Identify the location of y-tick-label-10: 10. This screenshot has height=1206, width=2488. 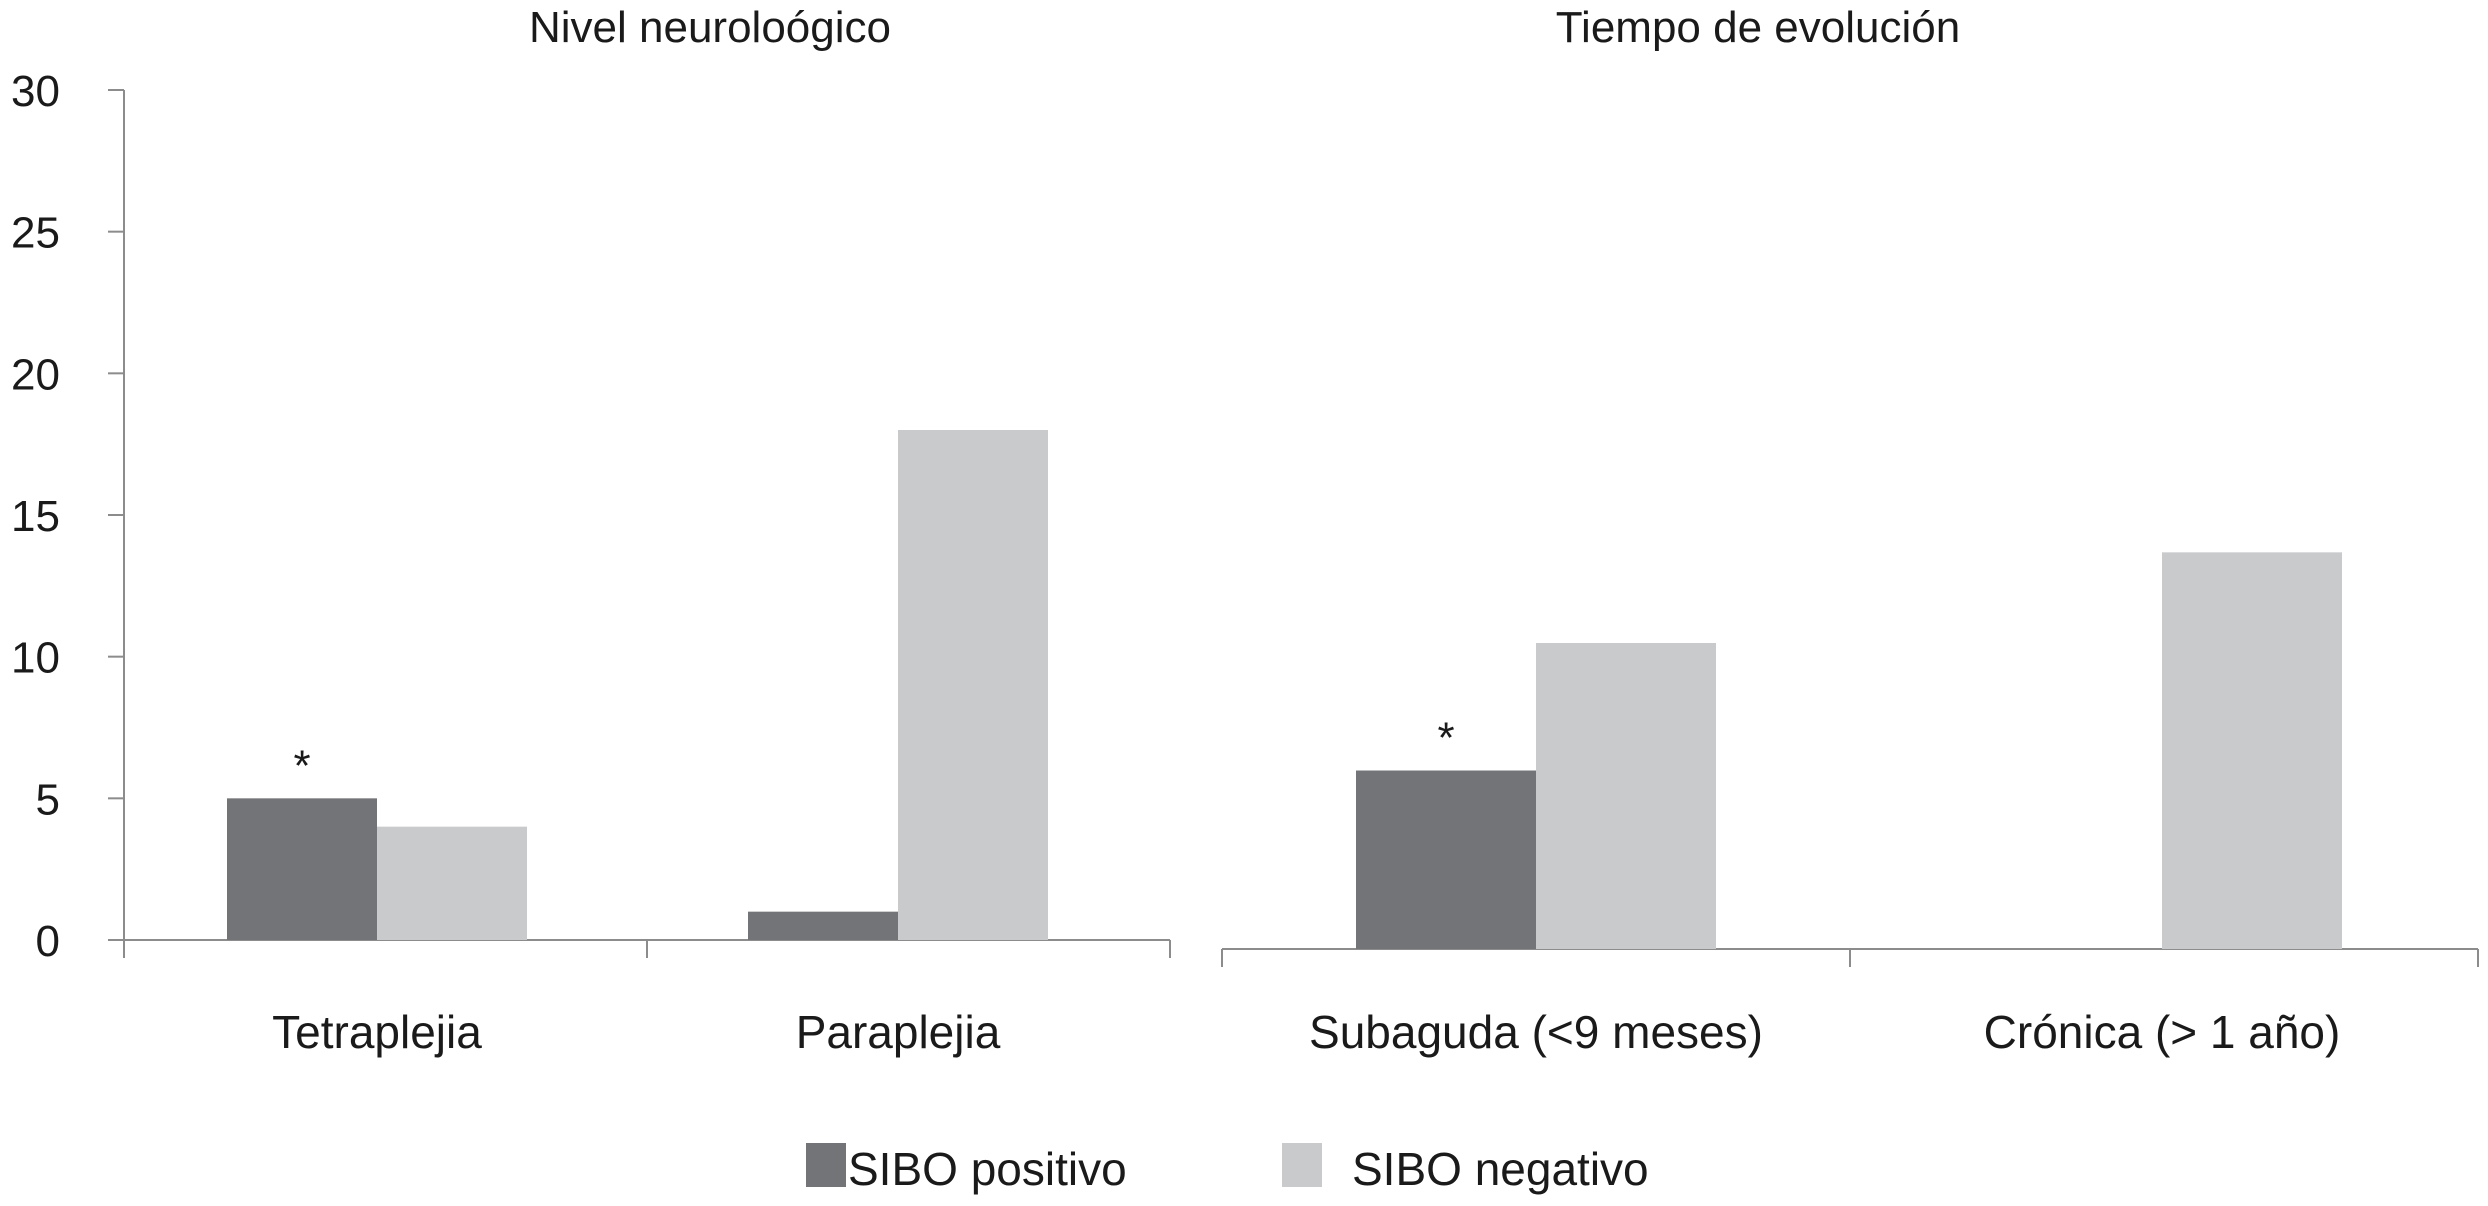
(35, 658).